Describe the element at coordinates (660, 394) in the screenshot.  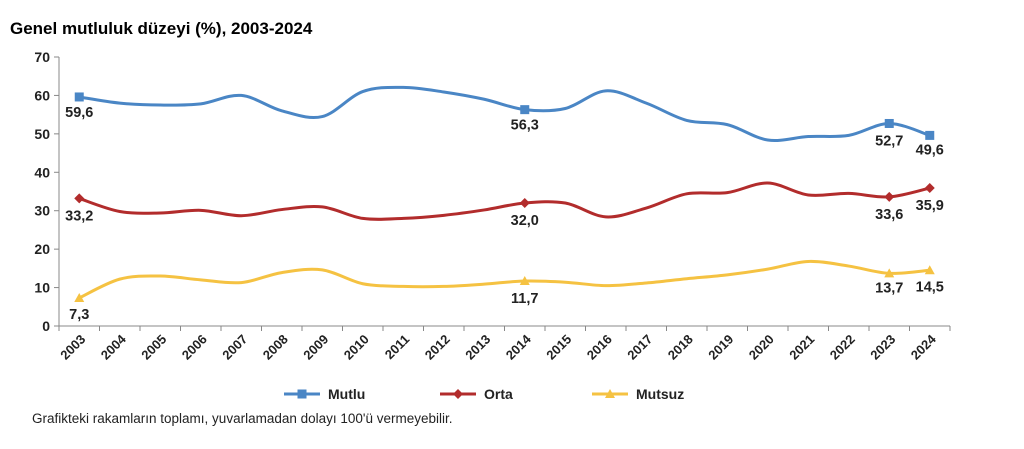
I see `legend-label: Mutsuz` at that location.